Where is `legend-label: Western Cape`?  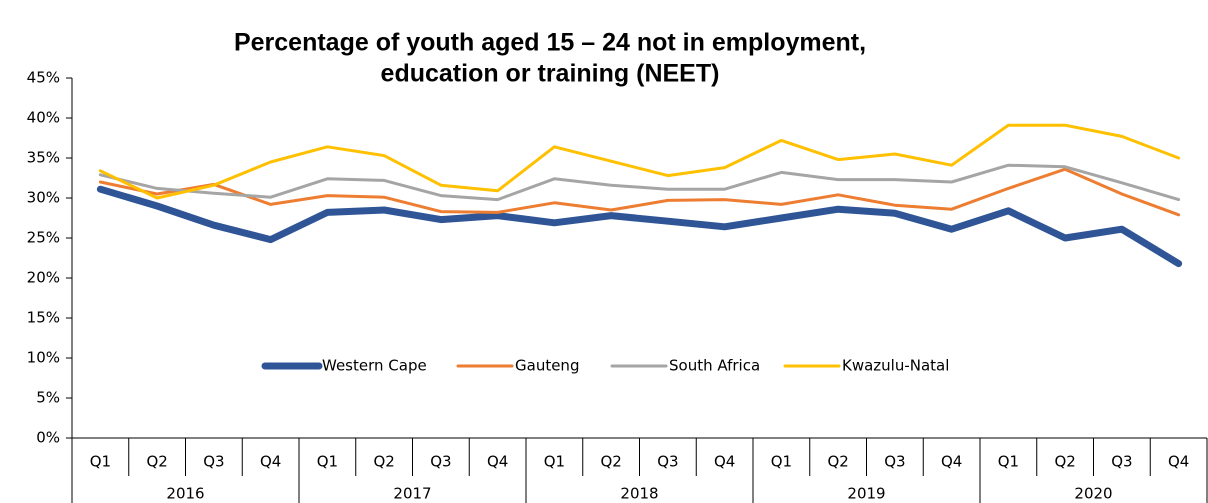 legend-label: Western Cape is located at coordinates (374, 366).